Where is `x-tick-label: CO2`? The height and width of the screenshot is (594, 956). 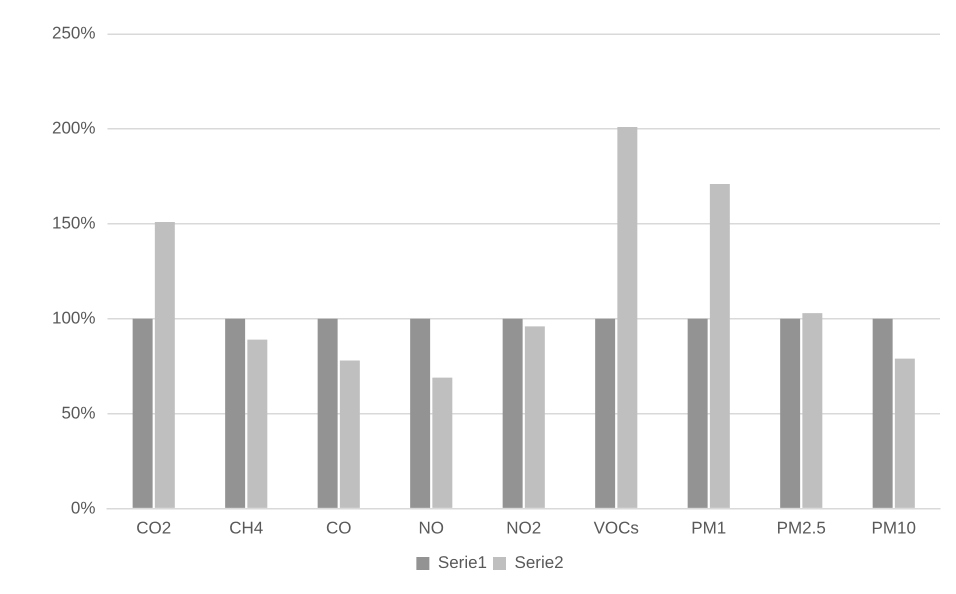 x-tick-label: CO2 is located at coordinates (154, 528).